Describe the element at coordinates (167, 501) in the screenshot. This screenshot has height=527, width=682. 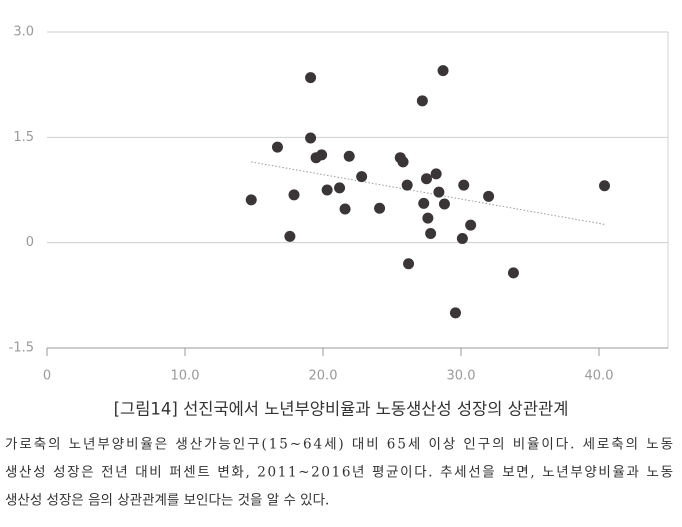
I see `caption-line: 생산성 성장은 음의 상관관계를 보인다는 것을 알 수 있다.` at that location.